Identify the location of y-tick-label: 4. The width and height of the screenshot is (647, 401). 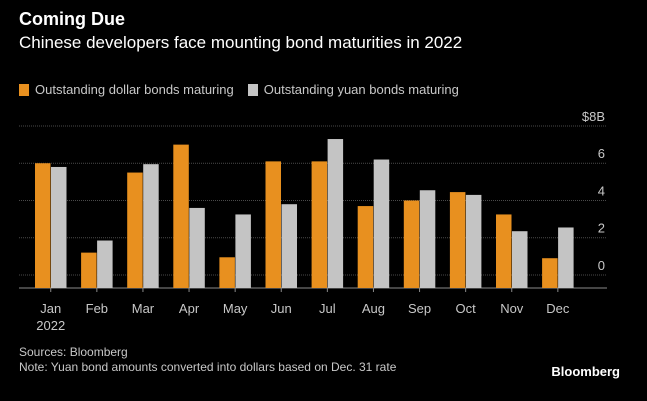
(601, 190).